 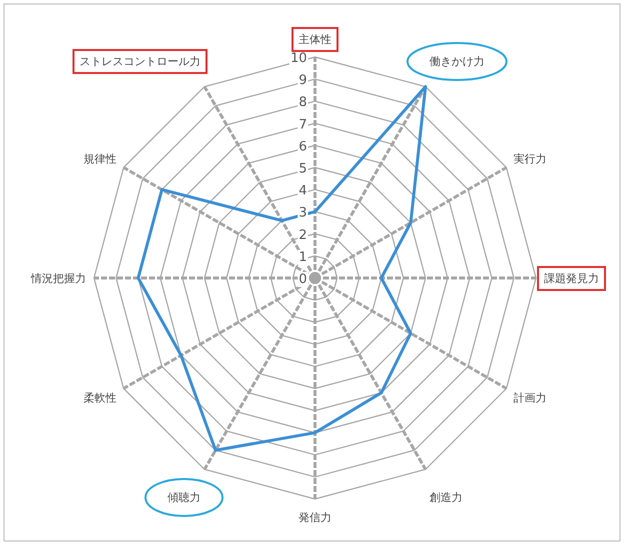 I want to click on spoke-label: ストレスコントロール力, so click(x=140, y=61).